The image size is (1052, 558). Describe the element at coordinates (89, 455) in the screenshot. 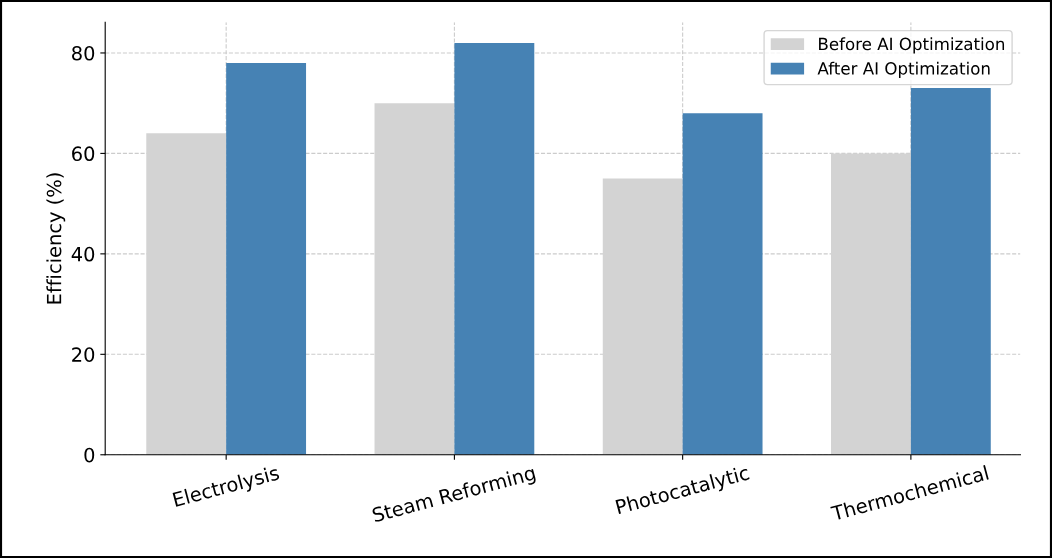

I see `y-tick-label: 0` at that location.